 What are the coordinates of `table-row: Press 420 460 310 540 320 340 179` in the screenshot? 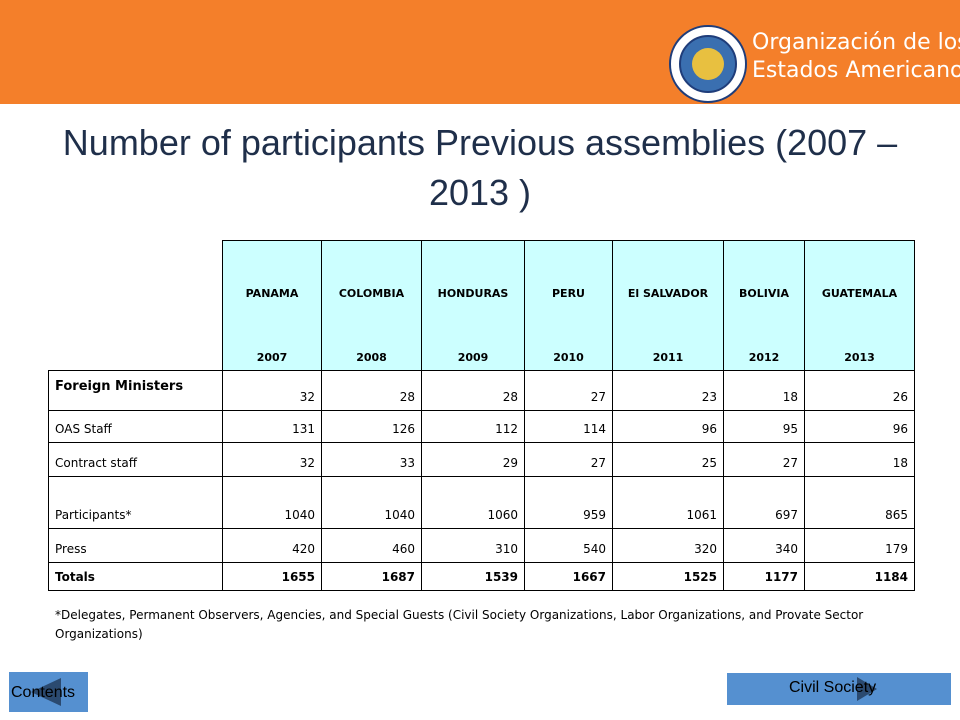 It's located at (481, 545).